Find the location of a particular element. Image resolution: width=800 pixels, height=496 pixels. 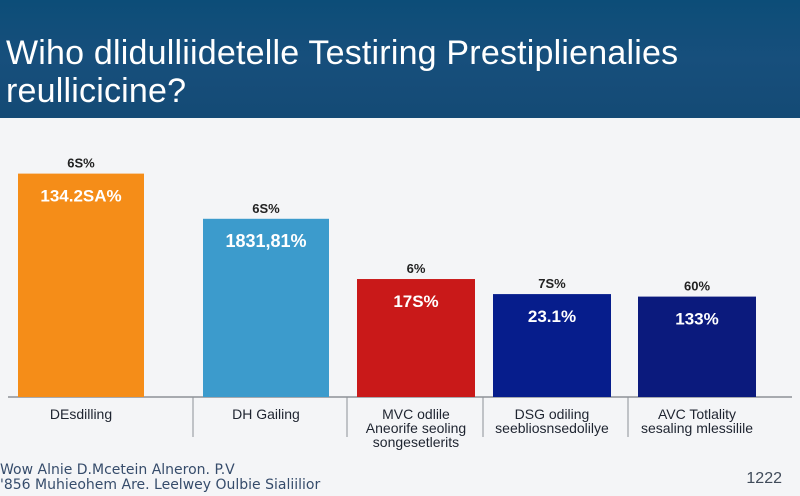

top-label-1: 6S% is located at coordinates (81, 163).